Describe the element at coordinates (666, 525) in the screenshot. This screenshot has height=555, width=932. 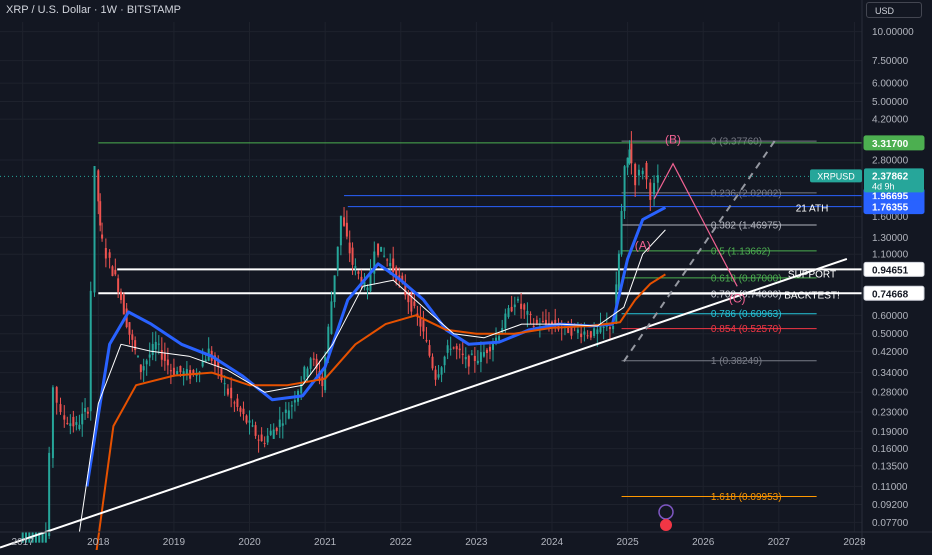
I see `flag-icon` at that location.